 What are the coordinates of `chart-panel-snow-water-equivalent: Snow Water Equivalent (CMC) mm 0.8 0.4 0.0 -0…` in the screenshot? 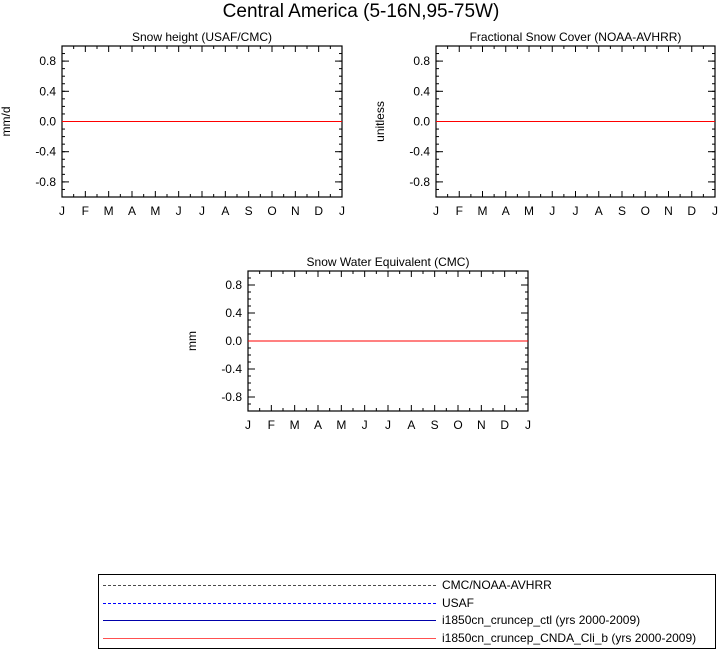 It's located at (358, 343).